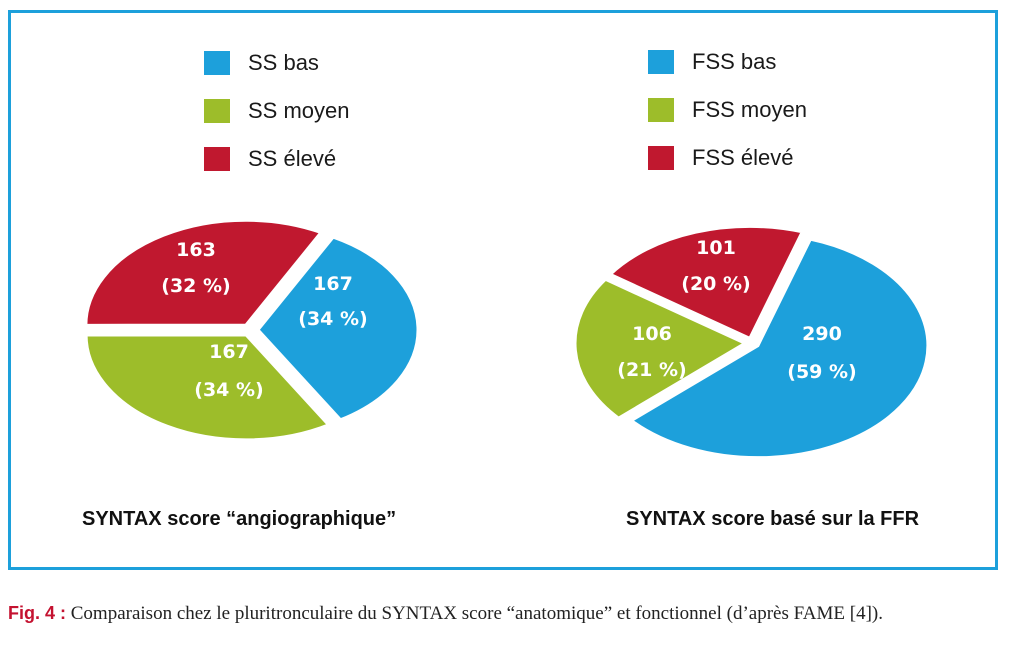 This screenshot has height=662, width=1016. Describe the element at coordinates (716, 248) in the screenshot. I see `slice-value-label: 101` at that location.